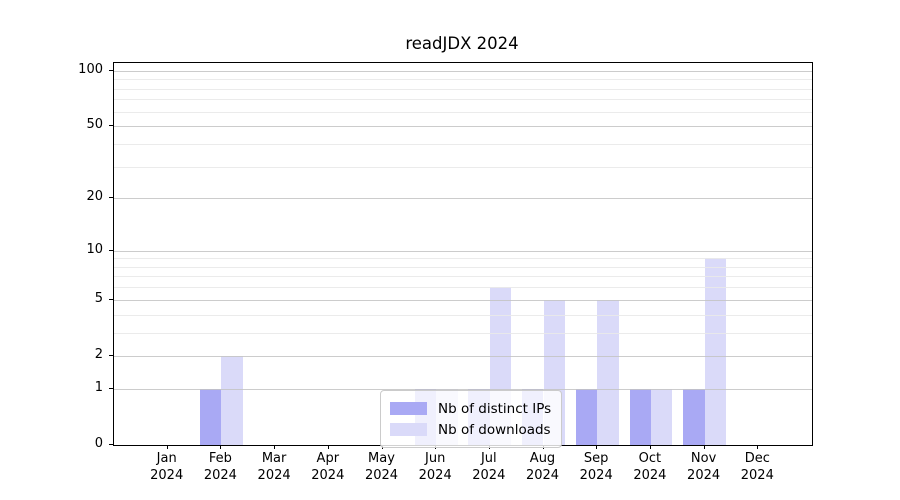  I want to click on y-tick-label: 0, so click(98, 443).